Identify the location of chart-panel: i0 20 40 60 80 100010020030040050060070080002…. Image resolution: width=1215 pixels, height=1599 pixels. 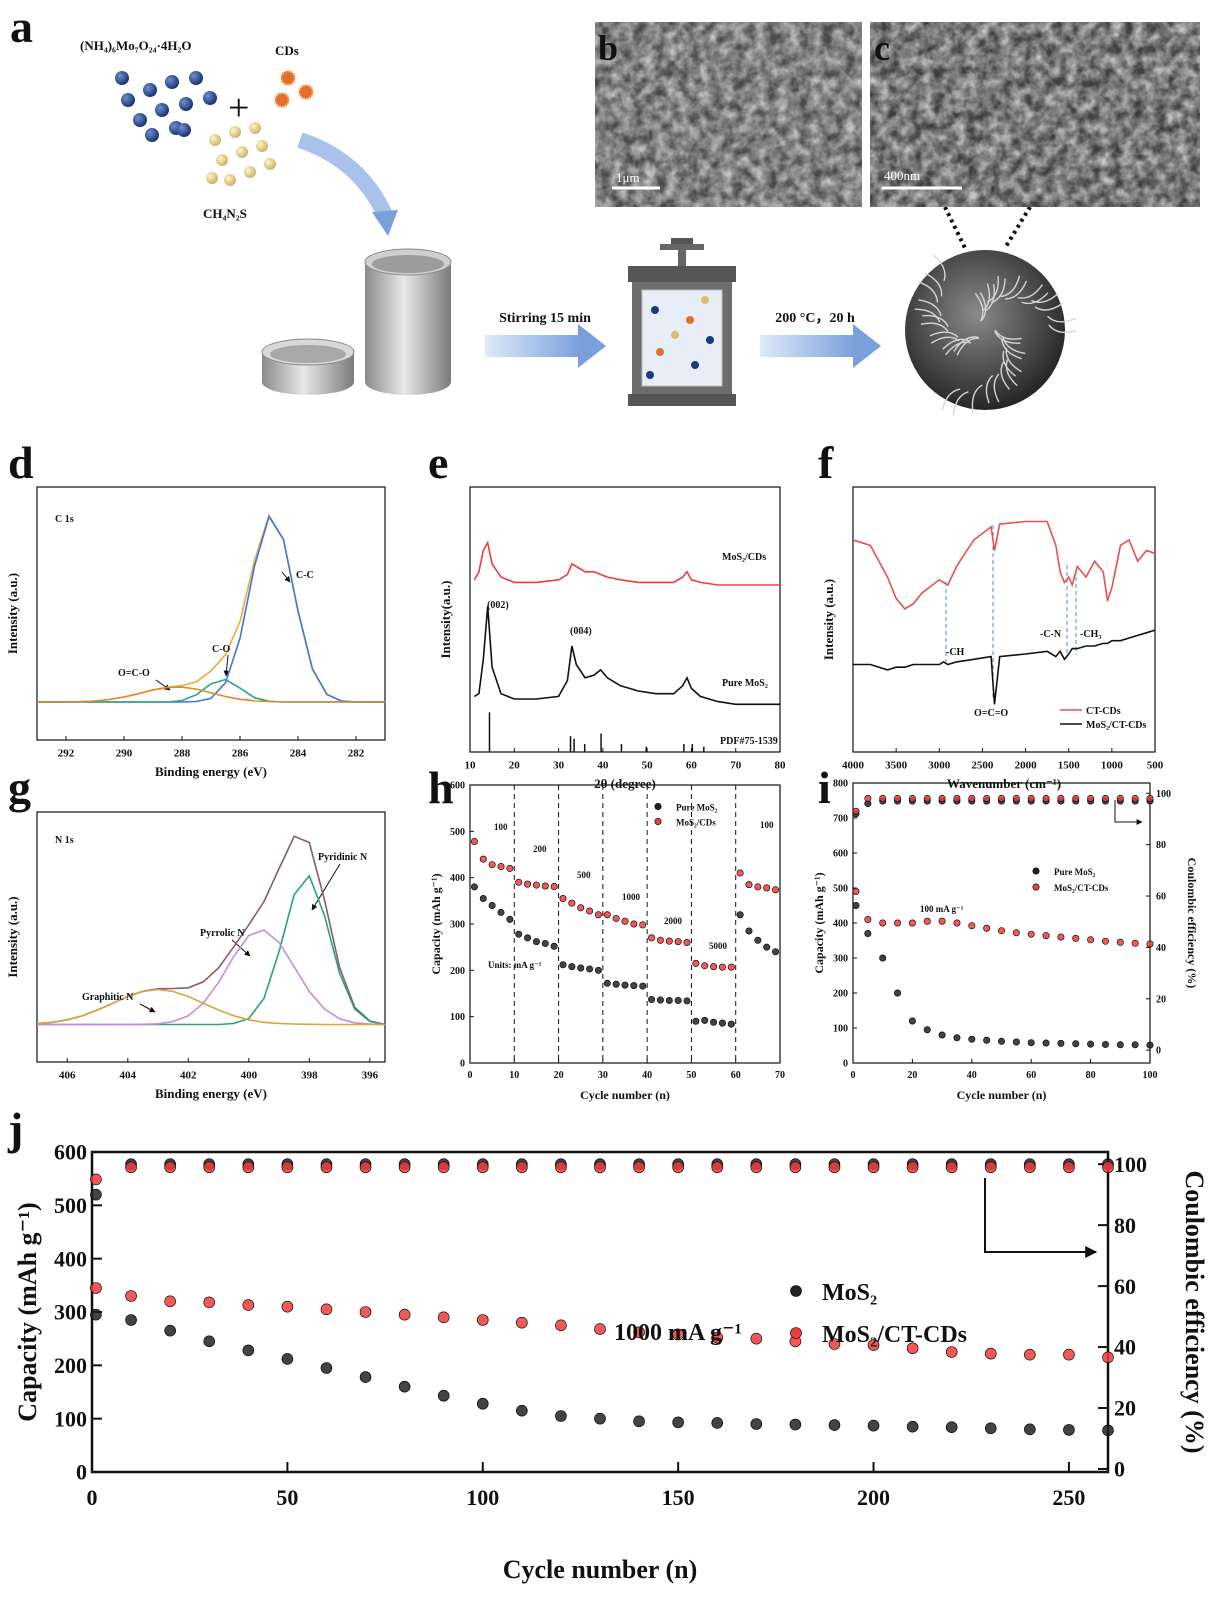
(1005, 932).